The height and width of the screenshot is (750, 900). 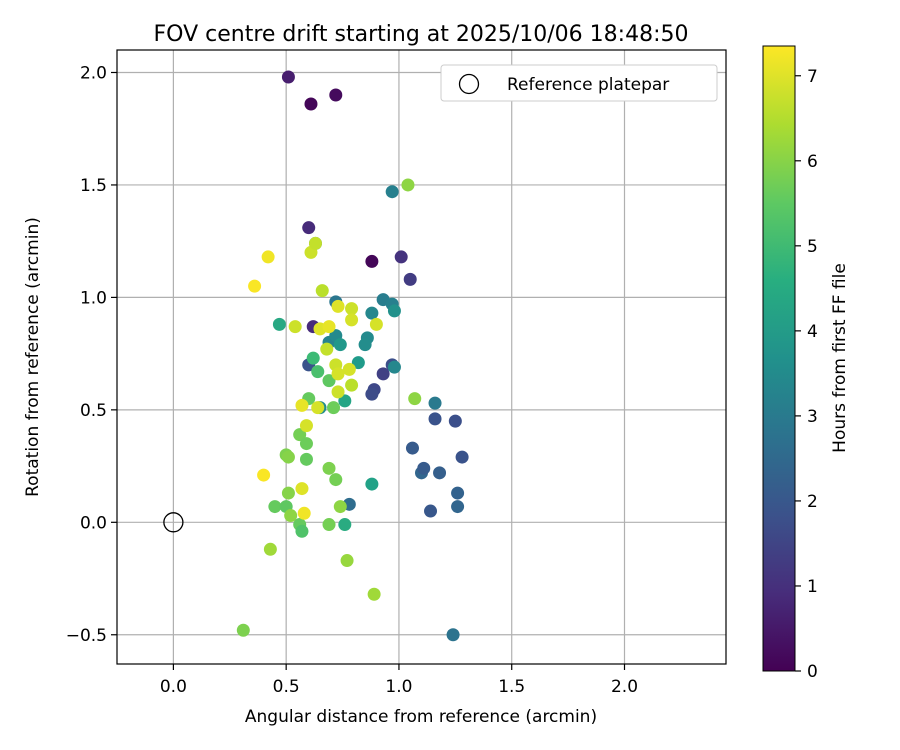 I want to click on y-tick-label: 0.0, so click(x=93, y=523).